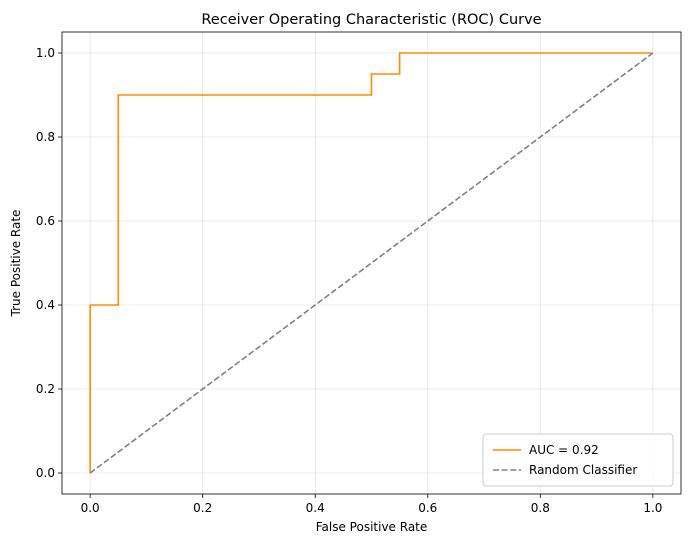 This screenshot has width=691, height=547. I want to click on legend-entry-label: AUC = 0.92, so click(564, 450).